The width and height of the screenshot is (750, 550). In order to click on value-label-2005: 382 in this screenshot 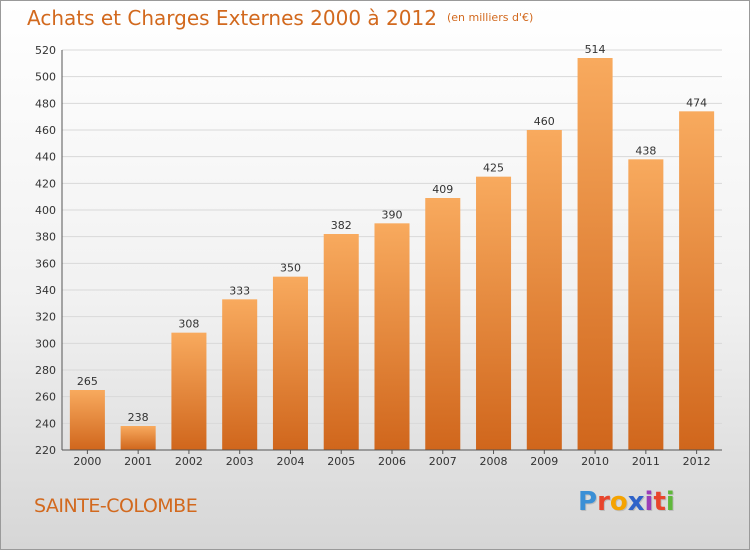, I will do `click(341, 225)`.